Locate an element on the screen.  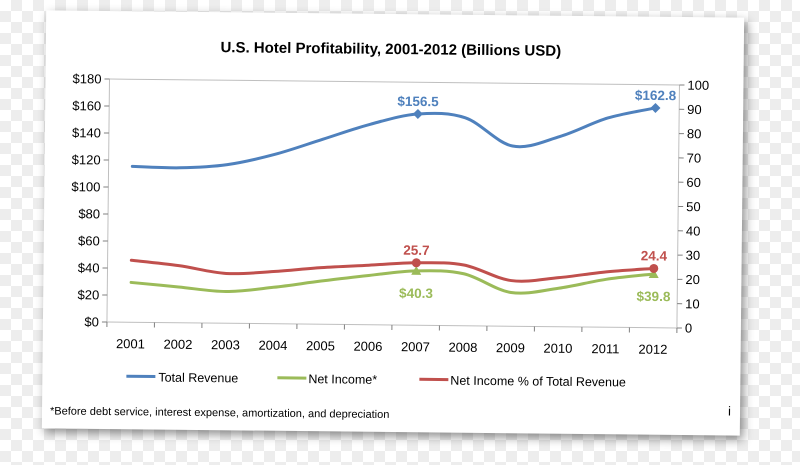
left-axis-tick-label: $180 is located at coordinates (86, 78).